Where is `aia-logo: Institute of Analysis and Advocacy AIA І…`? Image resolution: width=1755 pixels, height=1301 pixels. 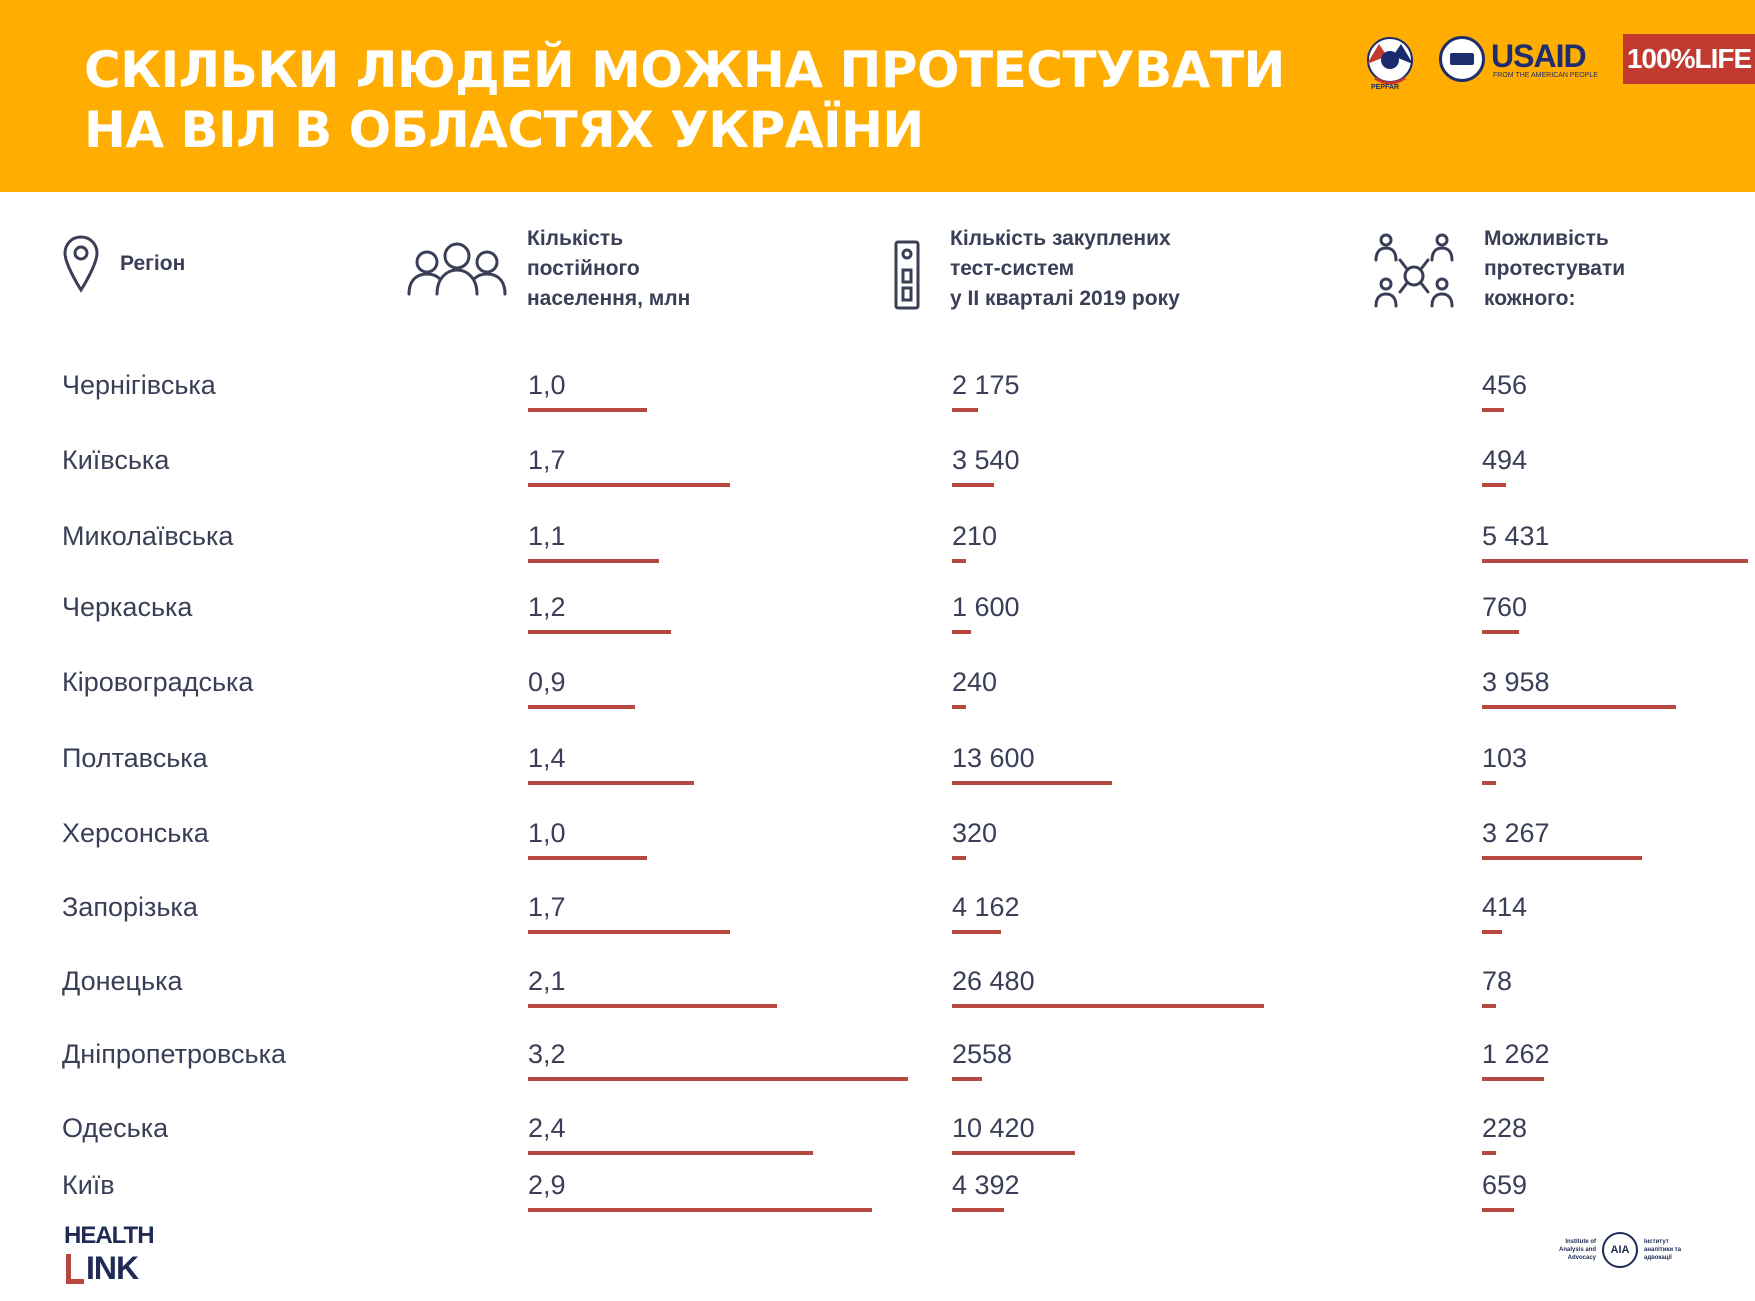 aia-logo: Institute of Analysis and Advocacy AIA І… is located at coordinates (1626, 1254).